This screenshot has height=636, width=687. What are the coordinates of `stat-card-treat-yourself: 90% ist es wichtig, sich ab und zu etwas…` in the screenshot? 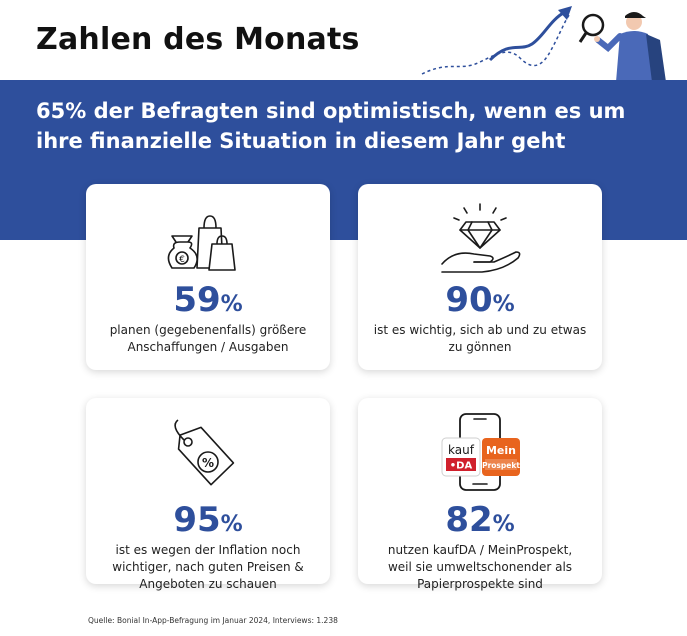 It's located at (480, 277).